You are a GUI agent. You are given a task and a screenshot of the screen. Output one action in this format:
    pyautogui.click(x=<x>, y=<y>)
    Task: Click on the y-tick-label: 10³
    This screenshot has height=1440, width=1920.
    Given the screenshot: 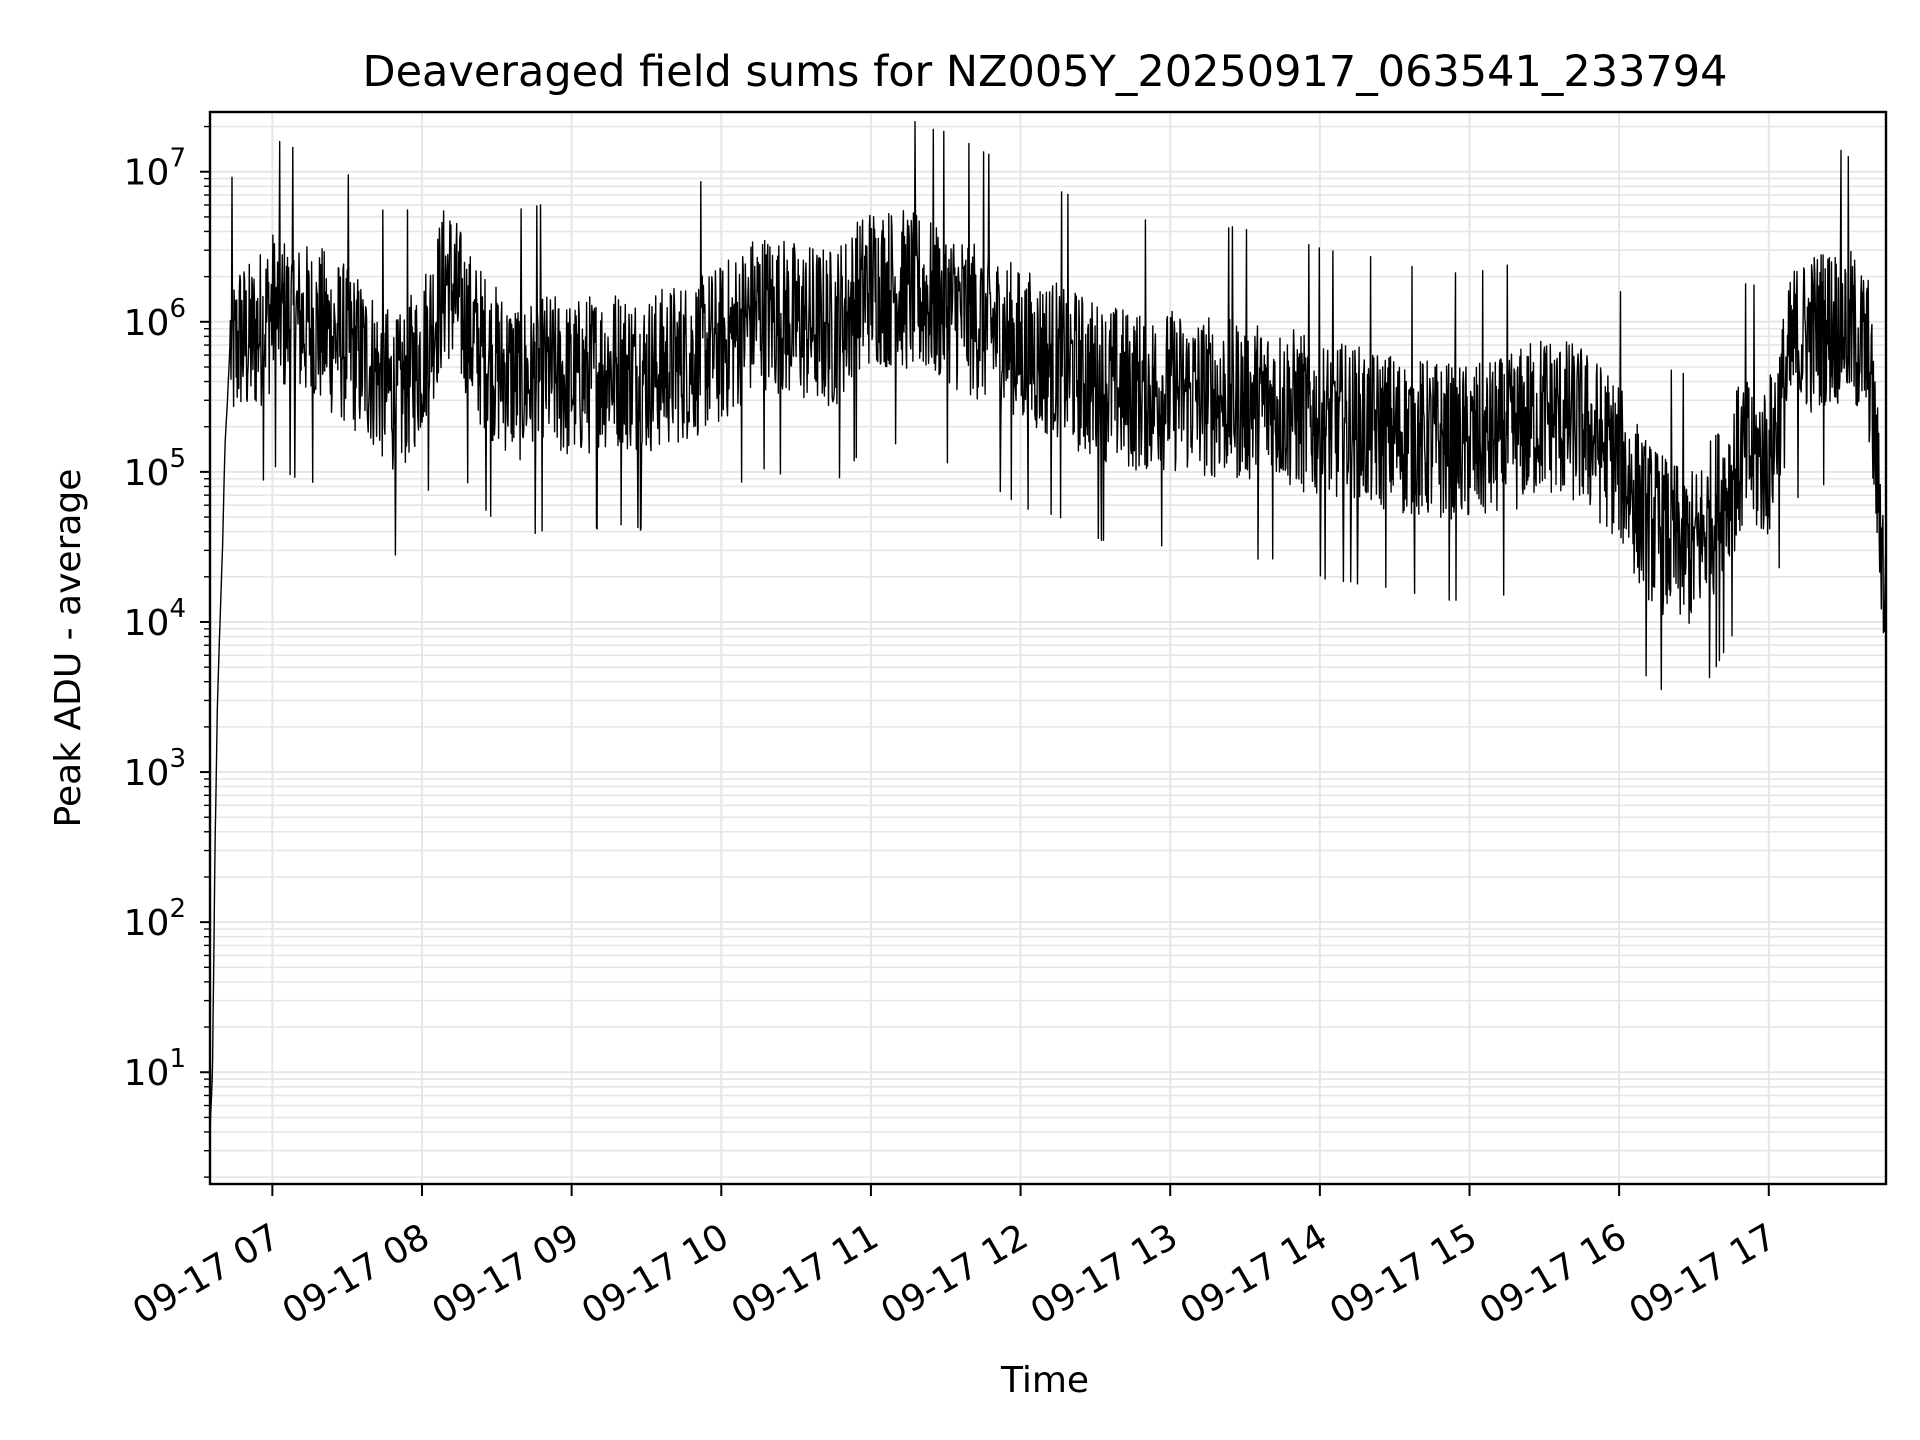 What is the action you would take?
    pyautogui.click(x=155, y=769)
    